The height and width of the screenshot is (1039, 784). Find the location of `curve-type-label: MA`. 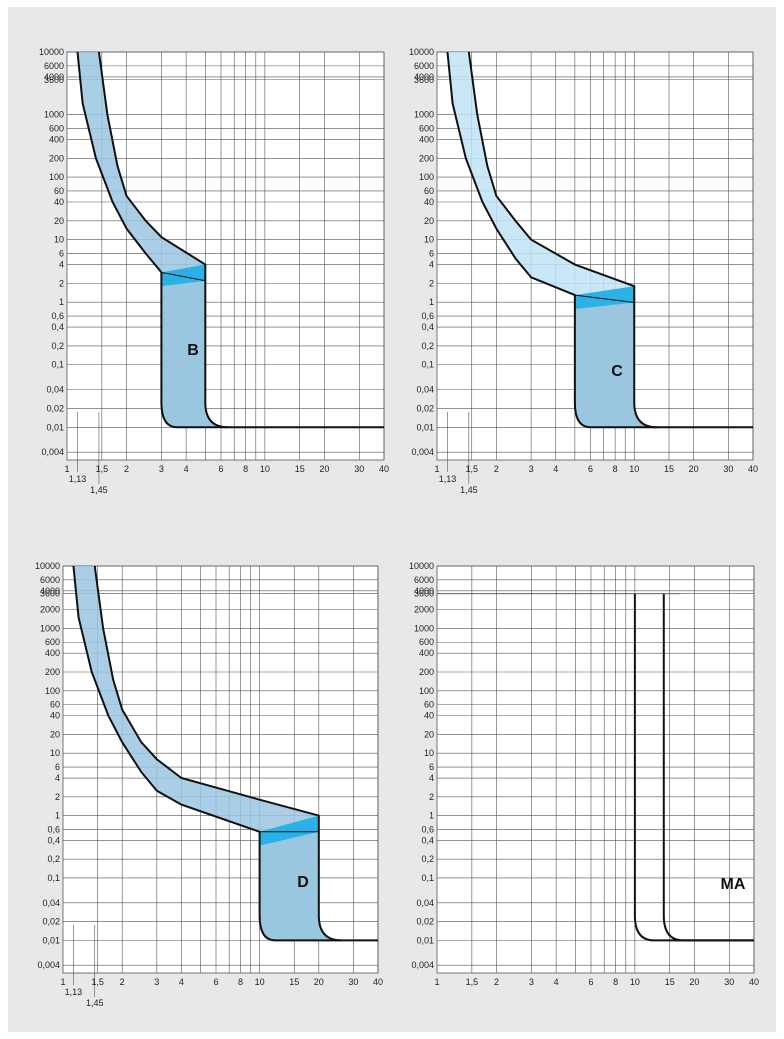

curve-type-label: MA is located at coordinates (733, 884).